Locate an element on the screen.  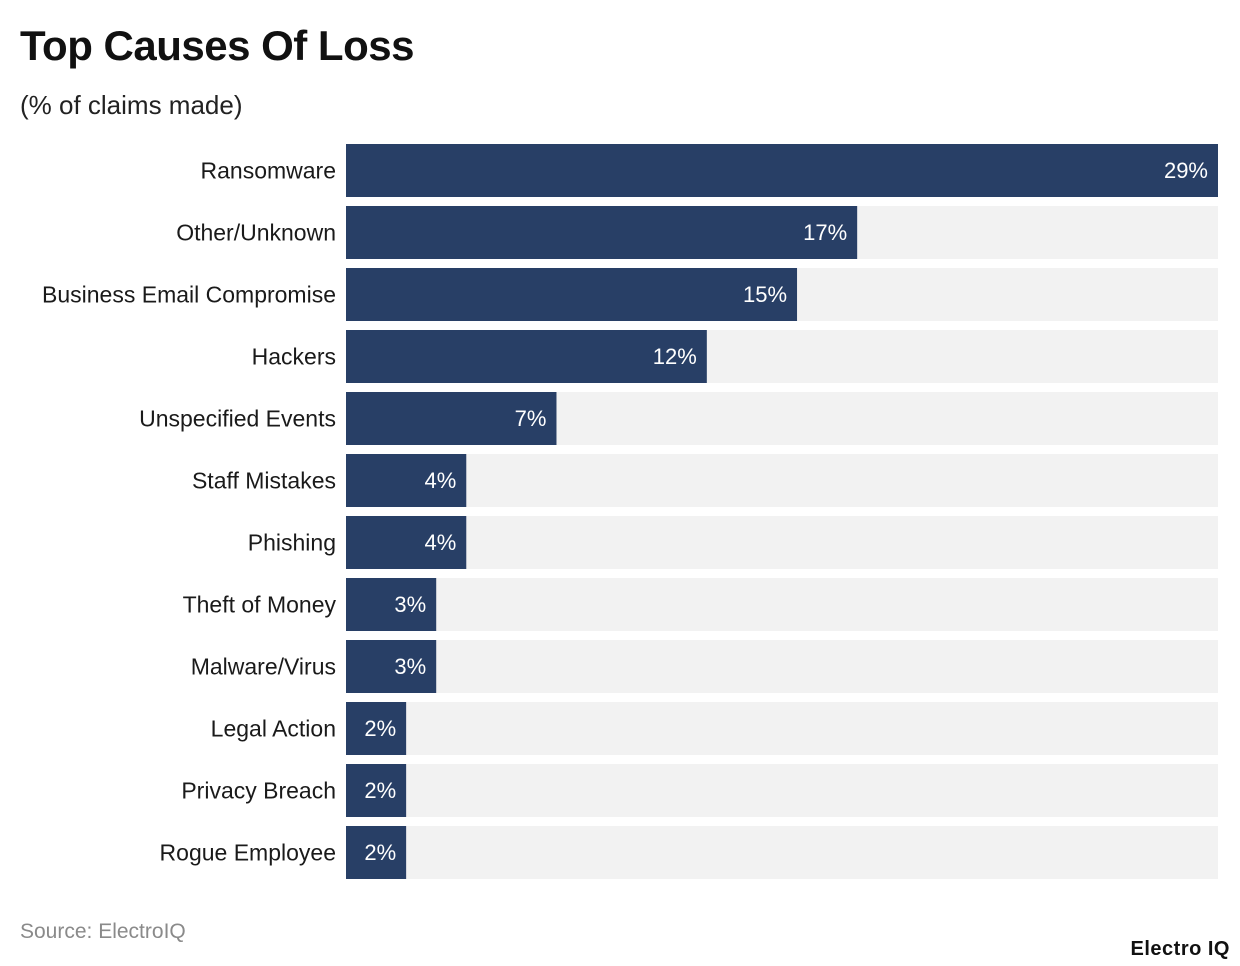
category-label: Malware/Virus is located at coordinates (263, 667).